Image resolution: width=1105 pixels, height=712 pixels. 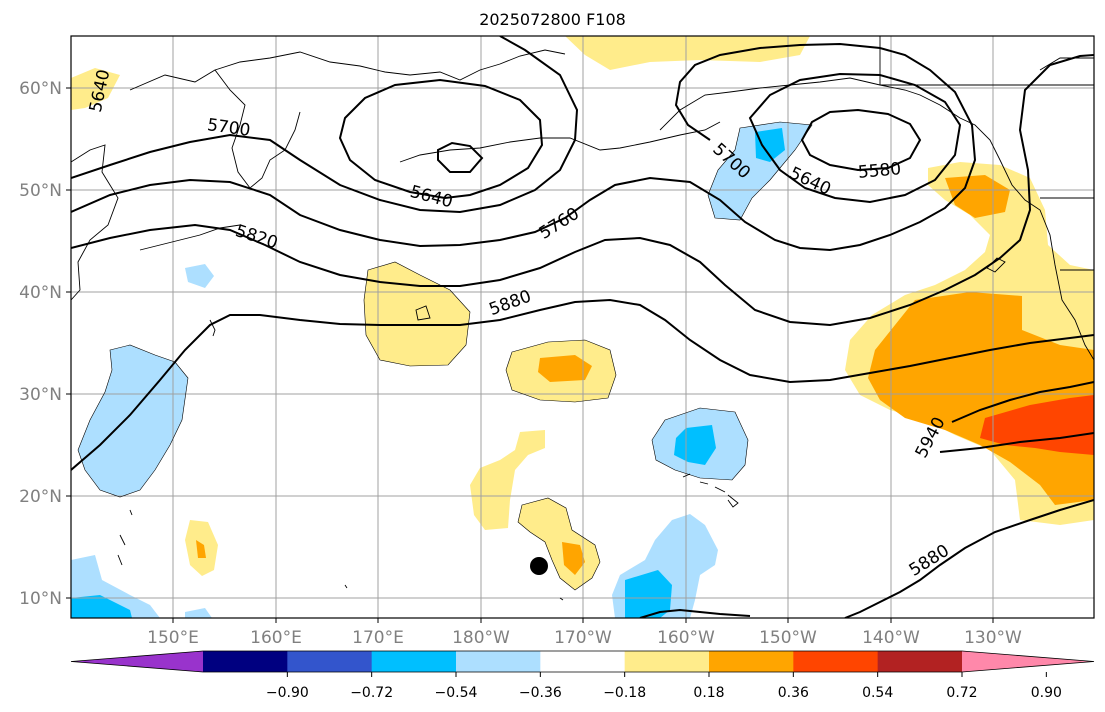 What do you see at coordinates (810, 181) in the screenshot?
I see `contour-label: 5640` at bounding box center [810, 181].